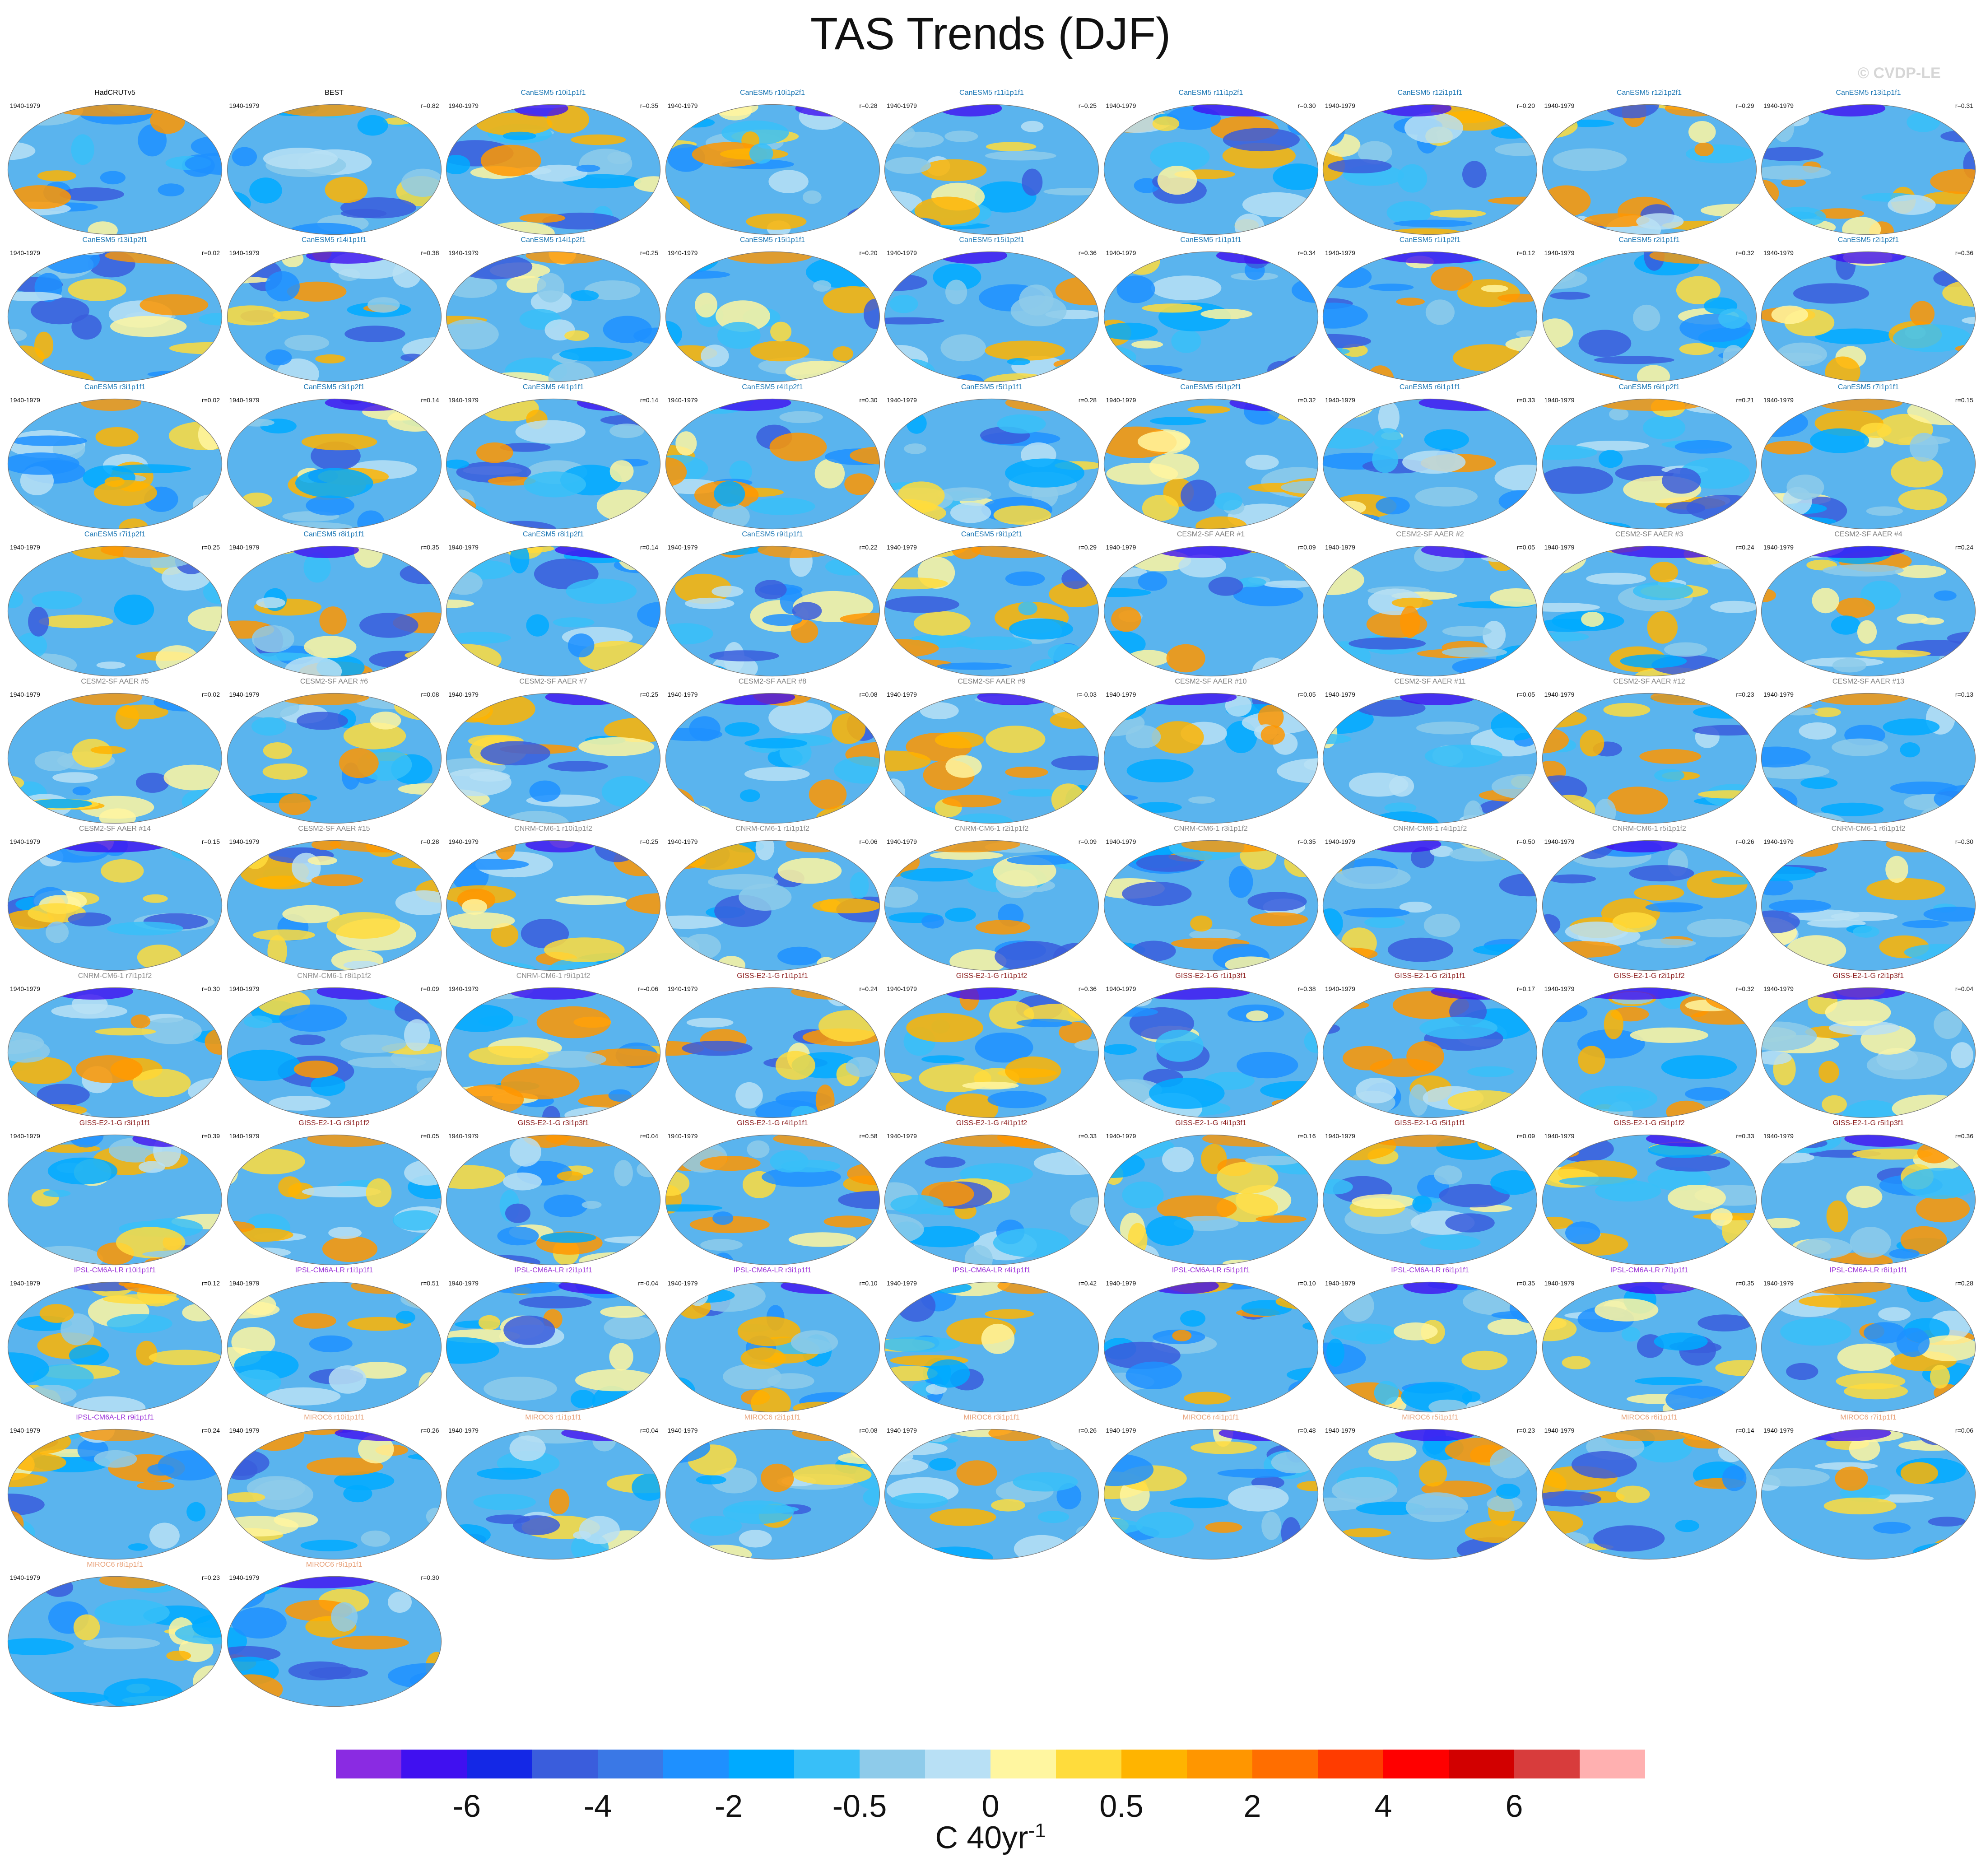 This screenshot has width=1981, height=1876. I want to click on map-panel: 1940-1979 CanESM5 r11i1p1f1 r=0.25, so click(991, 162).